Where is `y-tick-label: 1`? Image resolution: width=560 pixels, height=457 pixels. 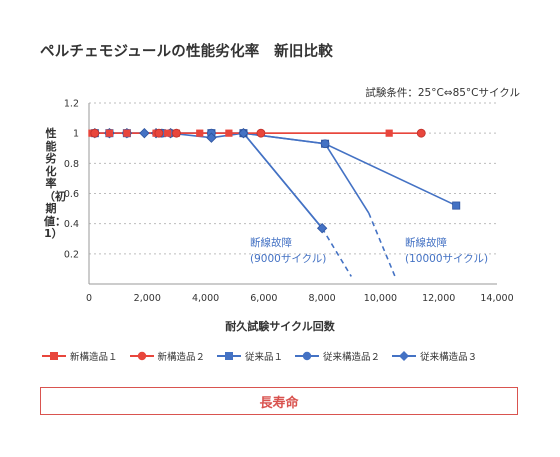
y-tick-label: 1 is located at coordinates (76, 134).